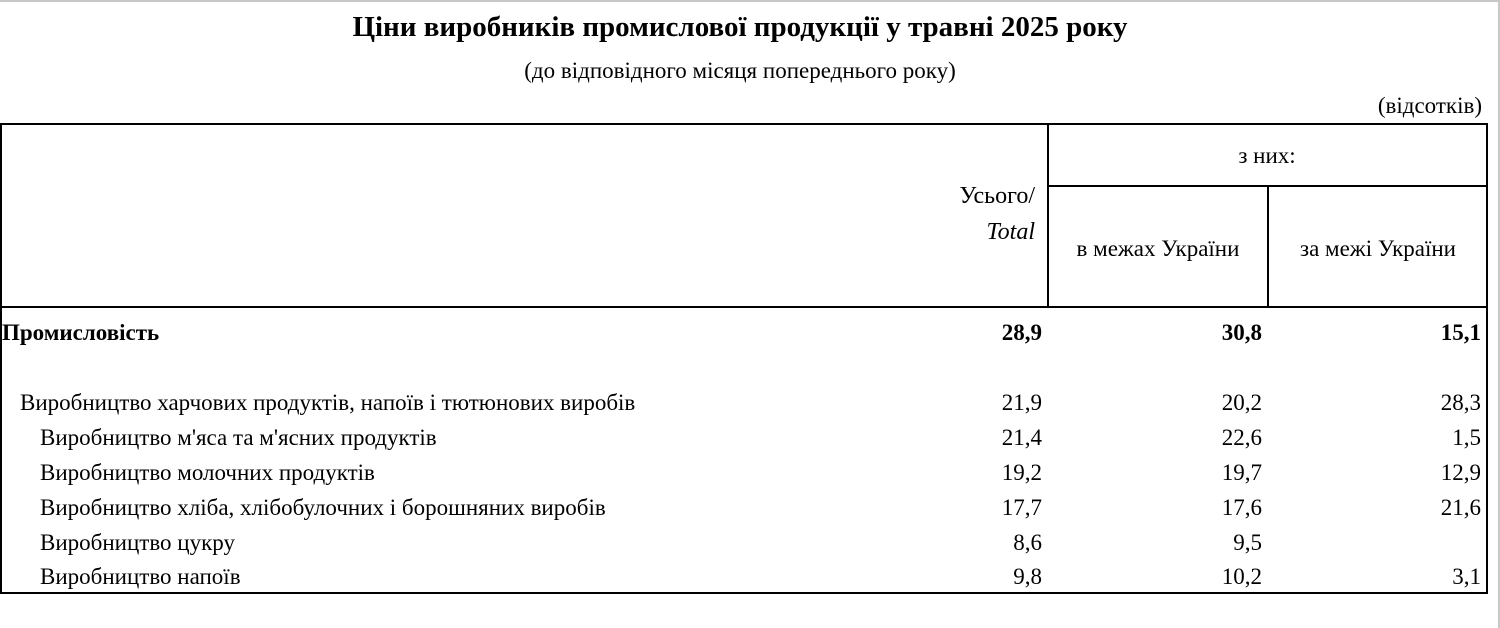 This screenshot has height=628, width=1500. What do you see at coordinates (1460, 472) in the screenshot?
I see `row-abroad-value: 12,9` at bounding box center [1460, 472].